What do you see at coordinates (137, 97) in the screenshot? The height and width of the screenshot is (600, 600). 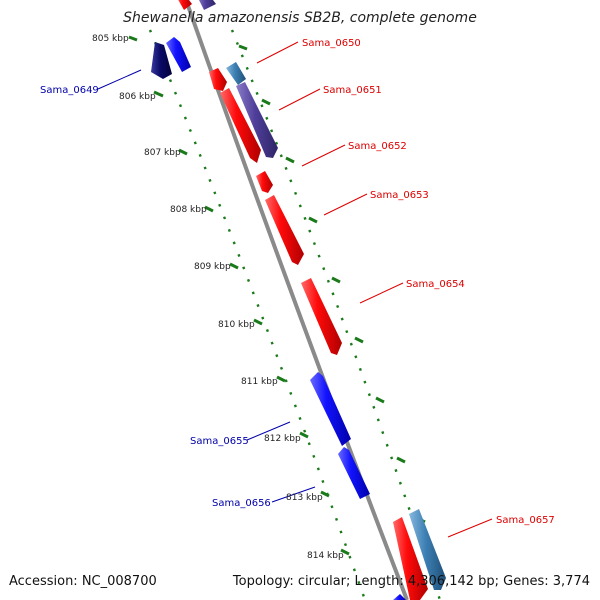 I see `scale-label: 806 kbp` at bounding box center [137, 97].